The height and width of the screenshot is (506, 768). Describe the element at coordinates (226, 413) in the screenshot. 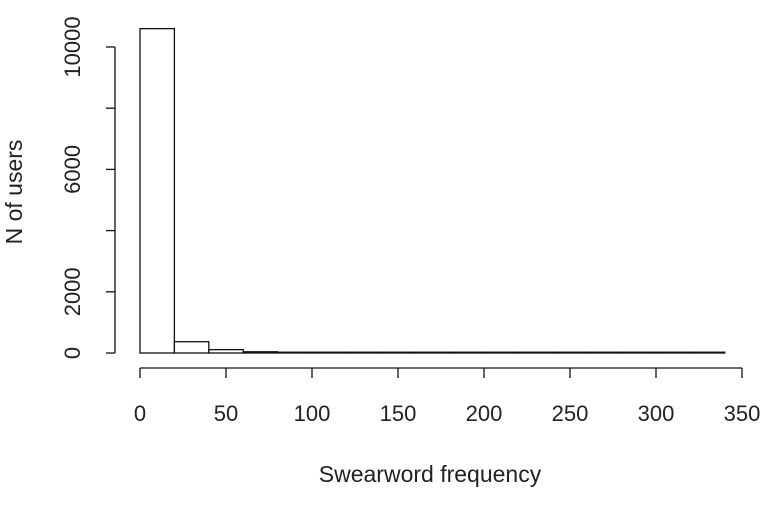

I see `x-tick-label-1: 50` at that location.